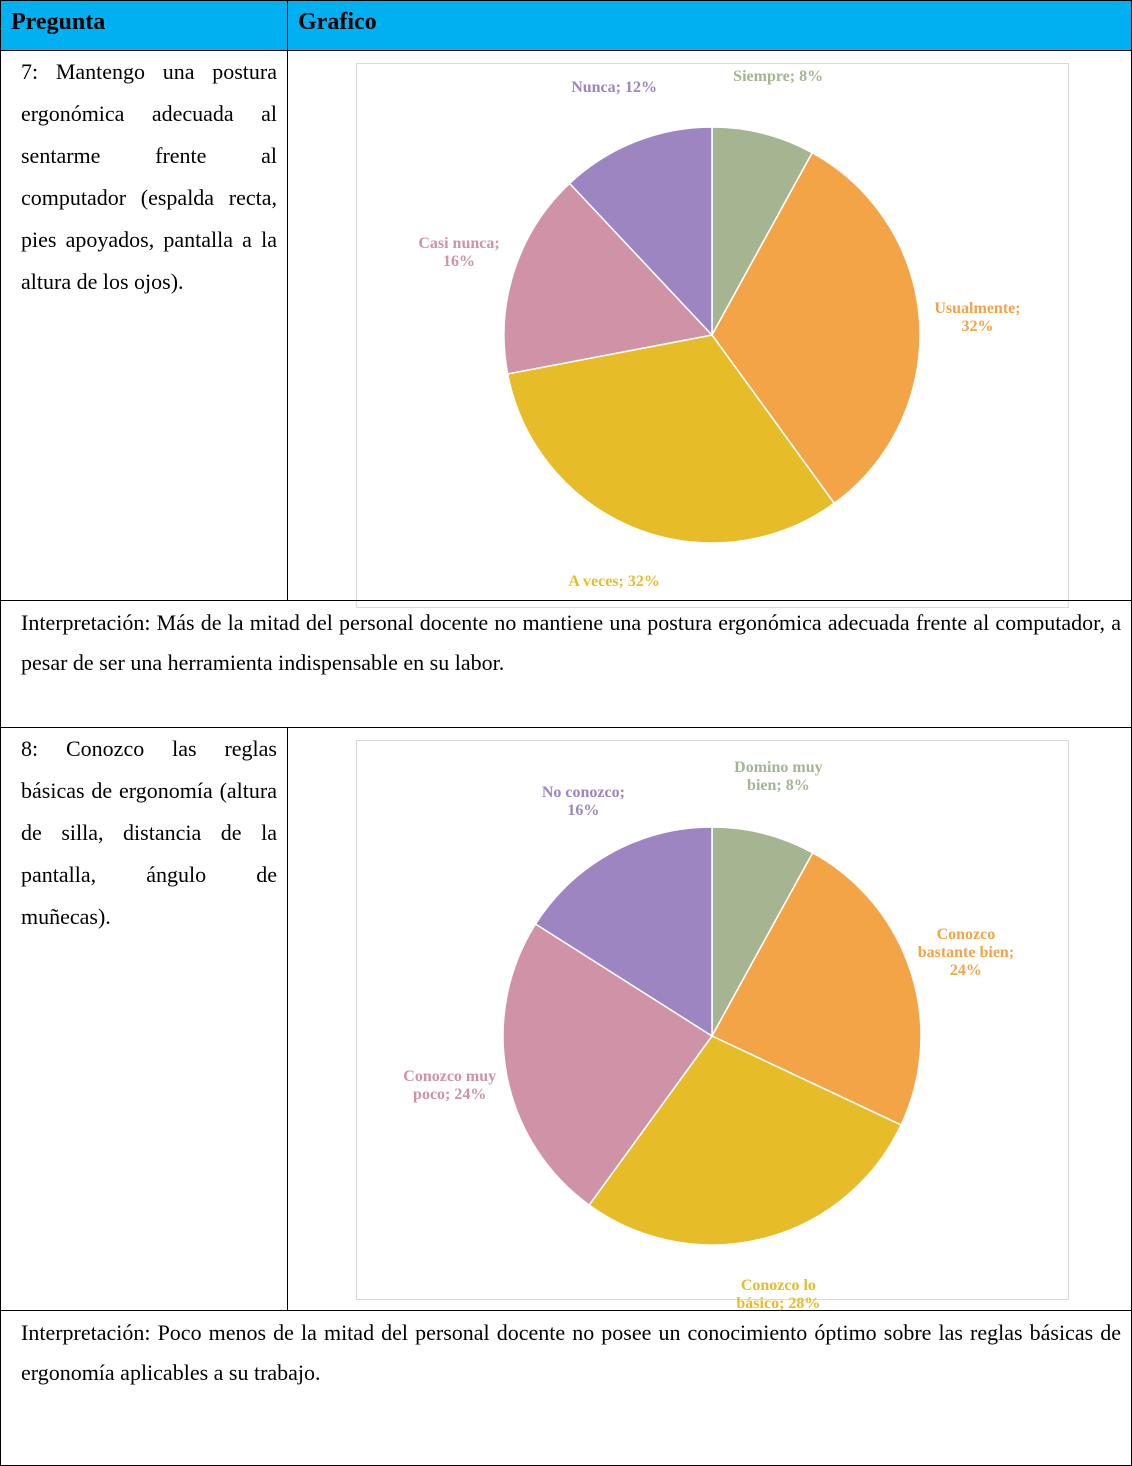  I want to click on data-label: No conozco; 16%, so click(583, 802).